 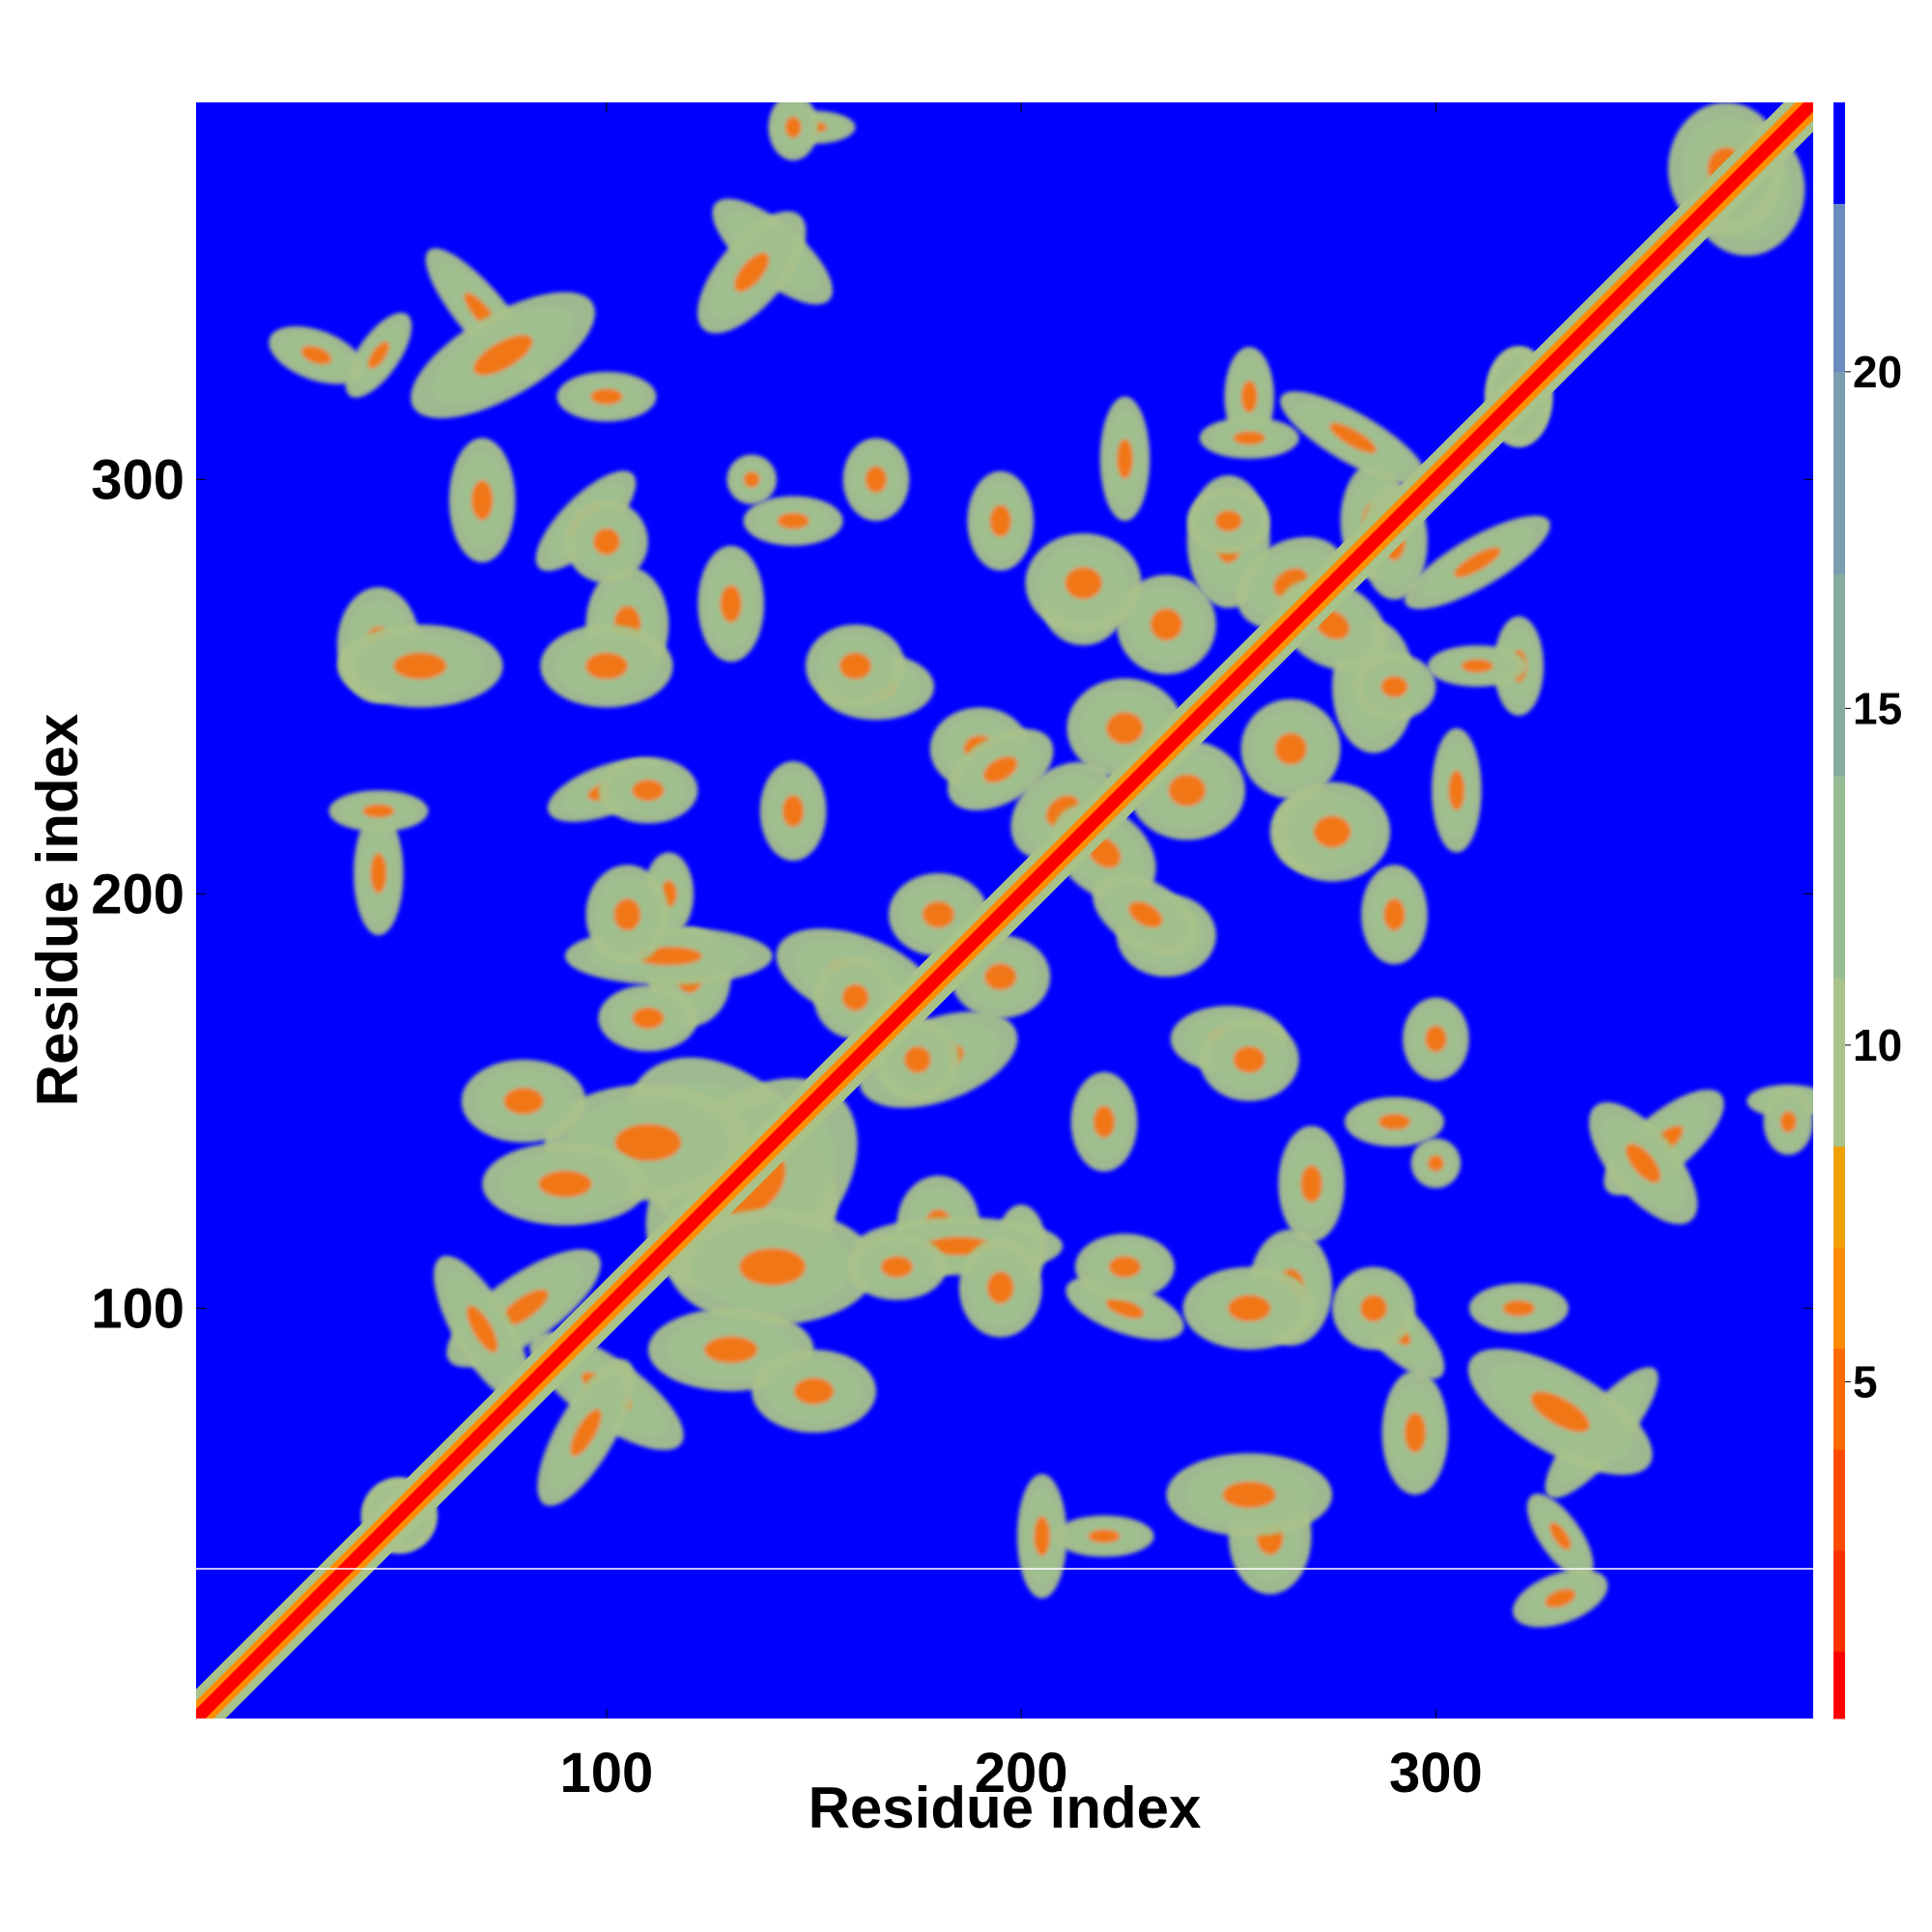 What do you see at coordinates (1005, 1808) in the screenshot?
I see `x-axis-title: Residue index` at bounding box center [1005, 1808].